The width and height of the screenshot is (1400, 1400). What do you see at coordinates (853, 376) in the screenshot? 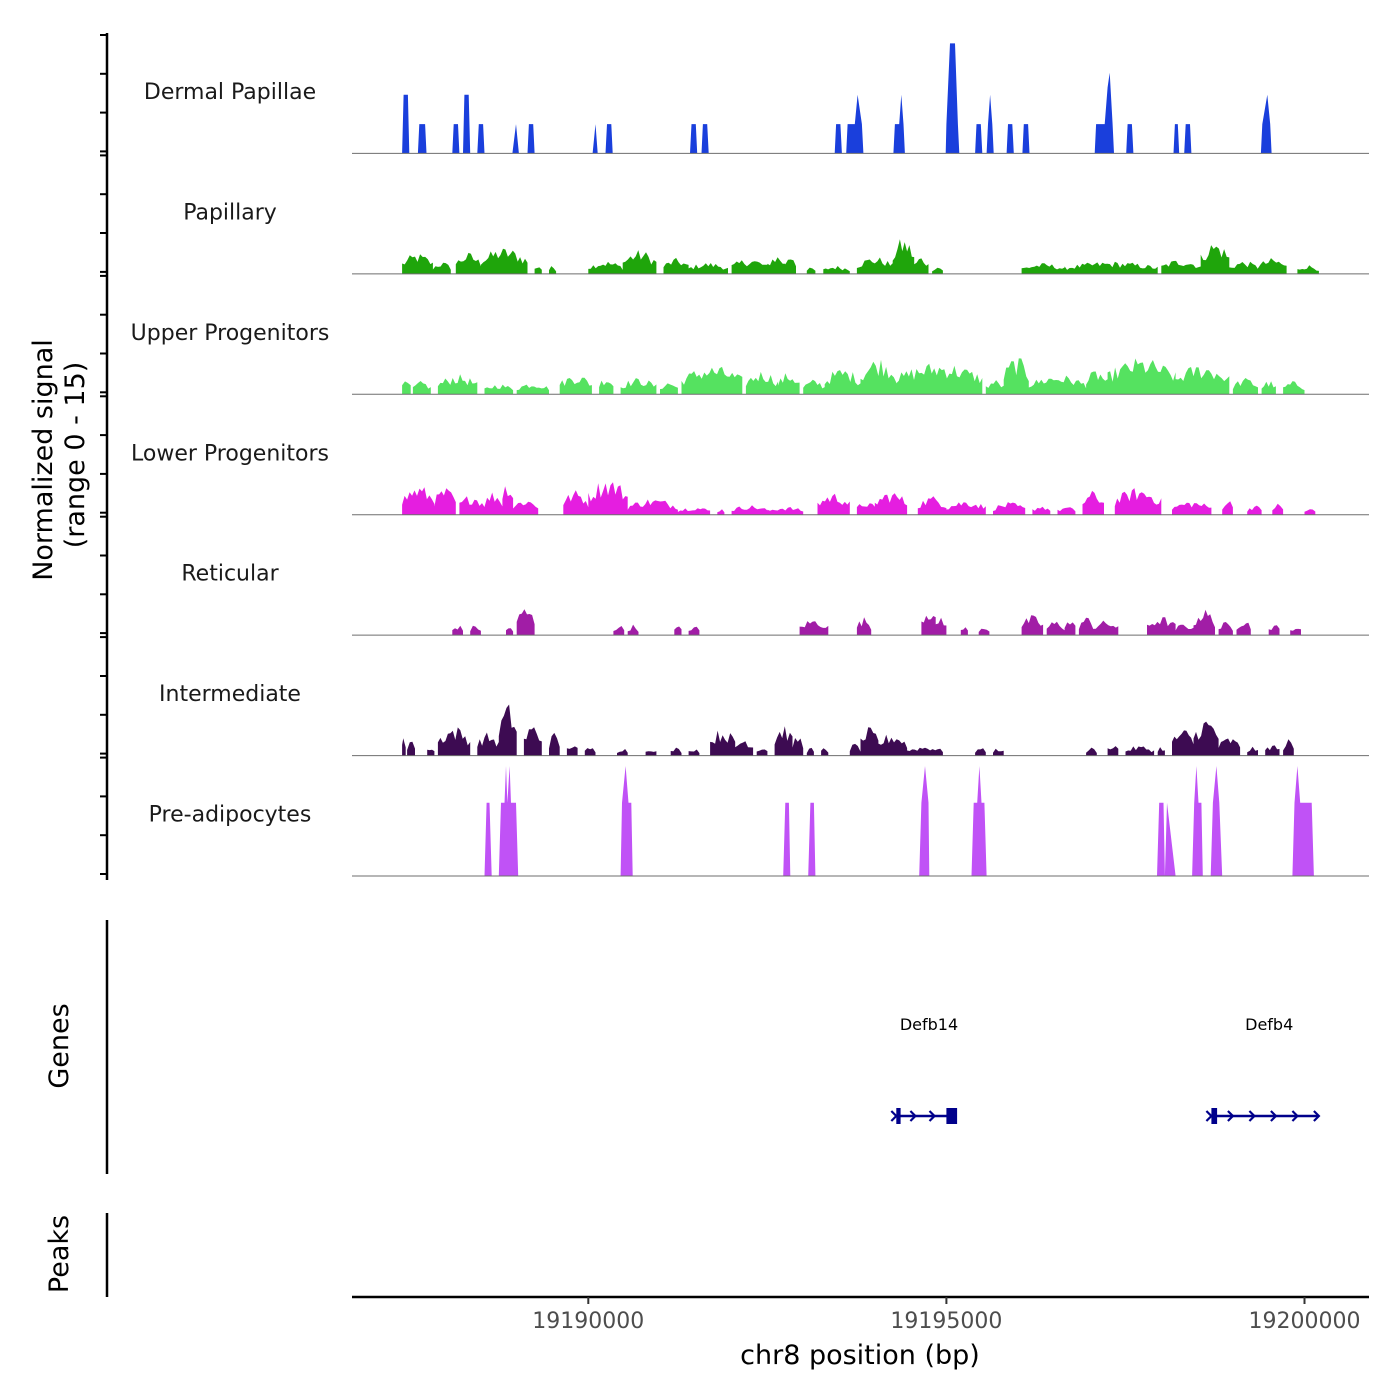
I see `coverage-area-upper-progenitors` at bounding box center [853, 376].